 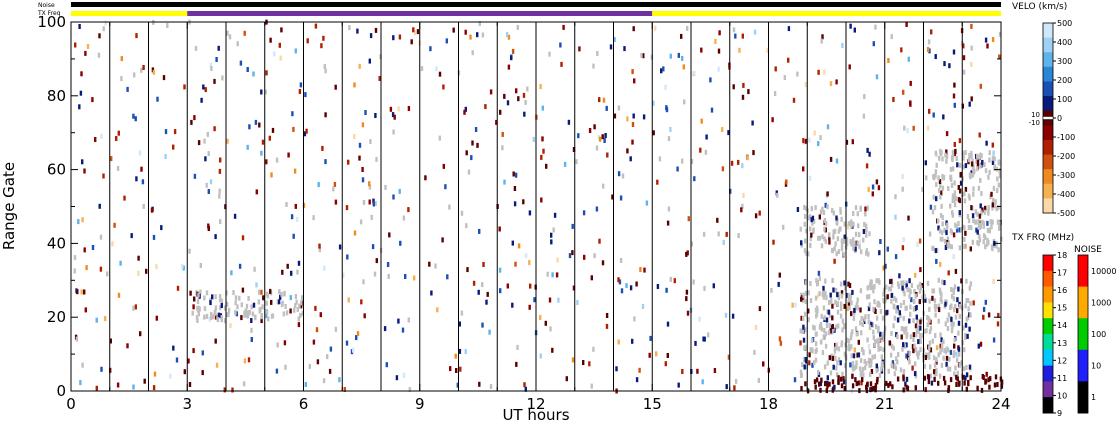 I want to click on noise-tick-label: 1, so click(x=1093, y=397).